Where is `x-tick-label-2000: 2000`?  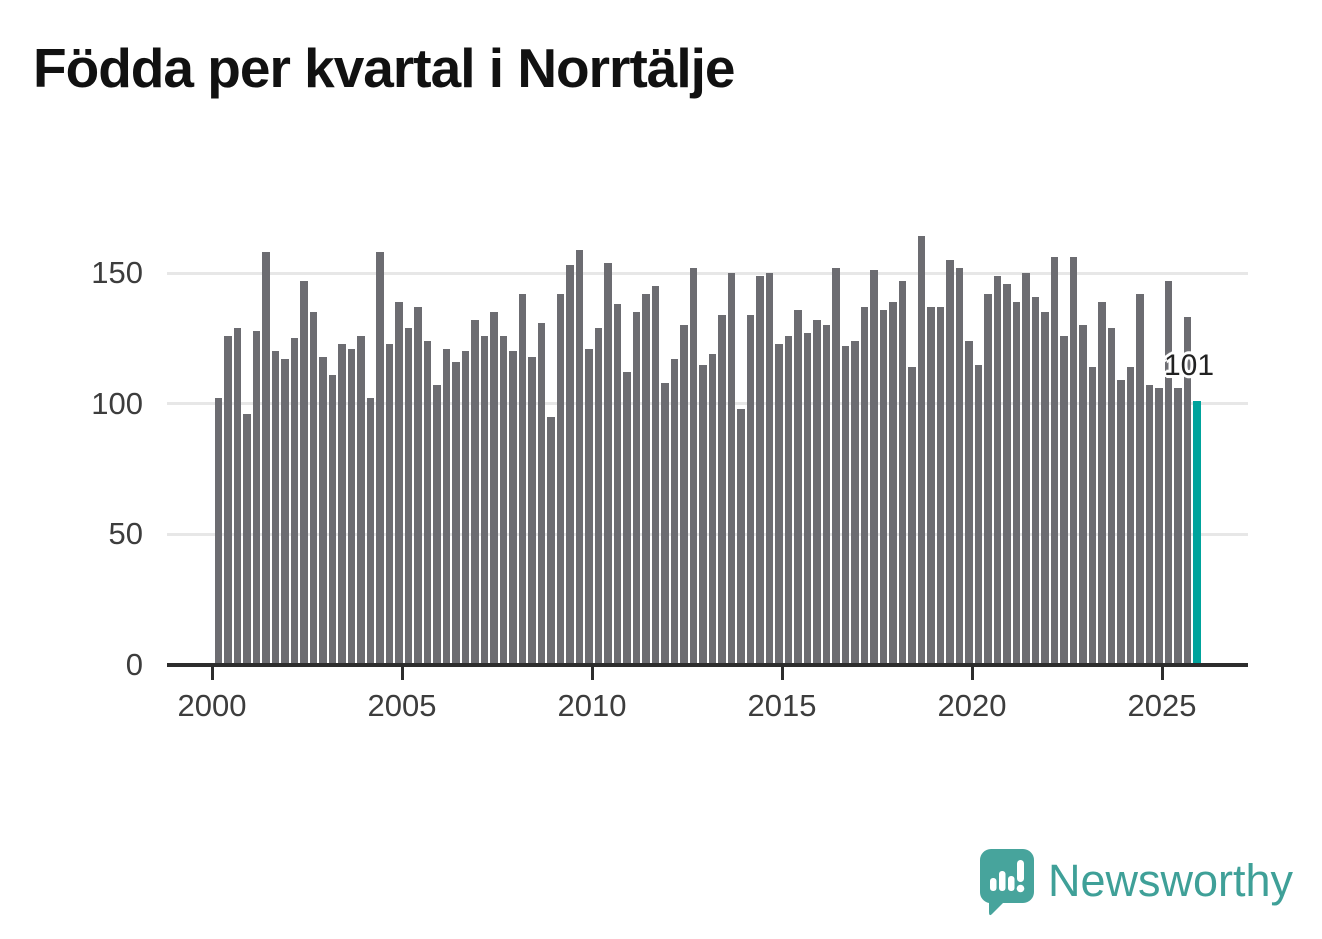
x-tick-label-2000: 2000 is located at coordinates (212, 705).